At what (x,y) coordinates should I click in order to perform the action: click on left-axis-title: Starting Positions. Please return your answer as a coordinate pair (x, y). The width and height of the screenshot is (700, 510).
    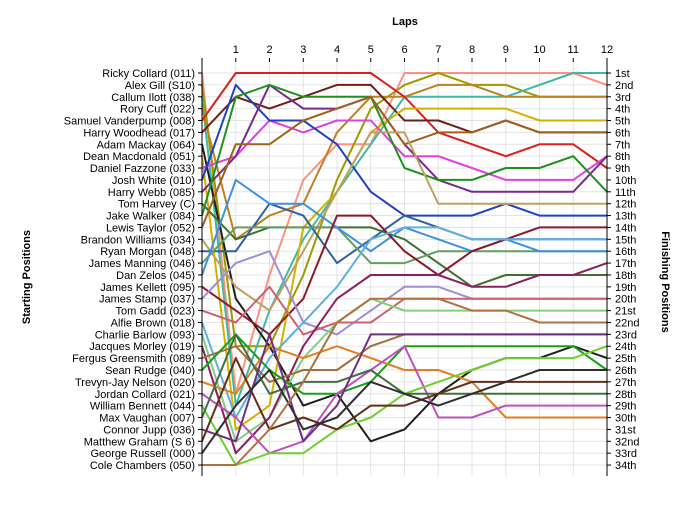
    Looking at the image, I should click on (27, 277).